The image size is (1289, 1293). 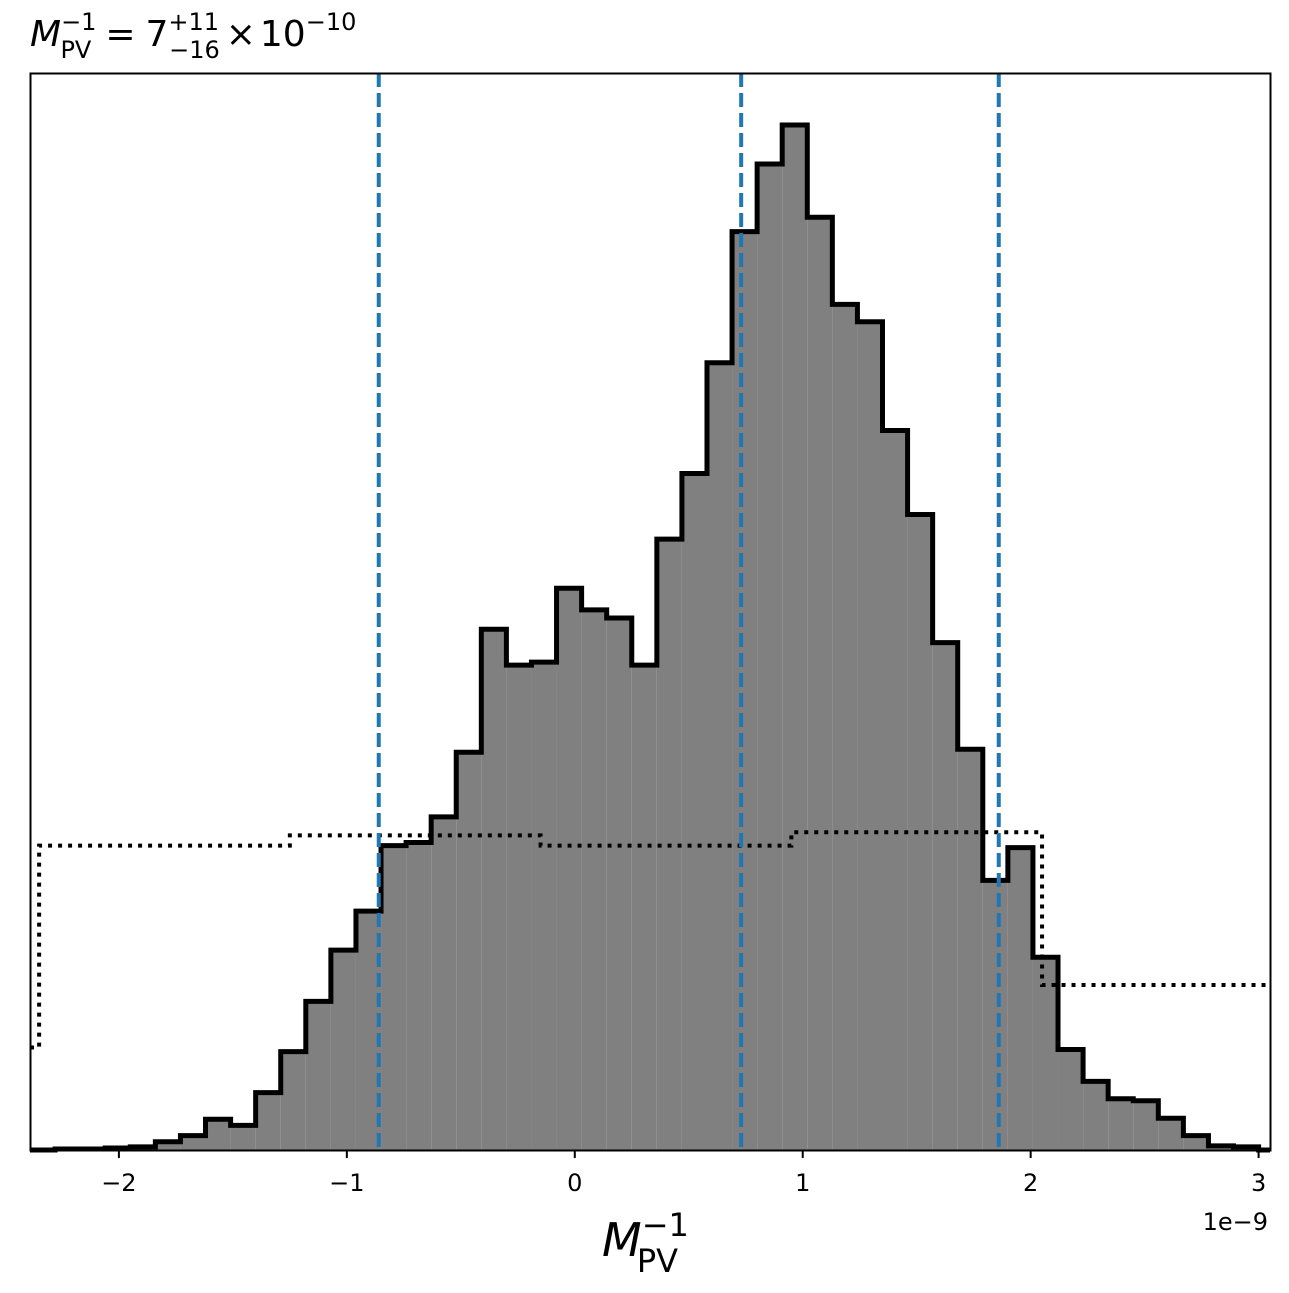 What do you see at coordinates (1258, 1183) in the screenshot?
I see `x-tick-label: 3` at bounding box center [1258, 1183].